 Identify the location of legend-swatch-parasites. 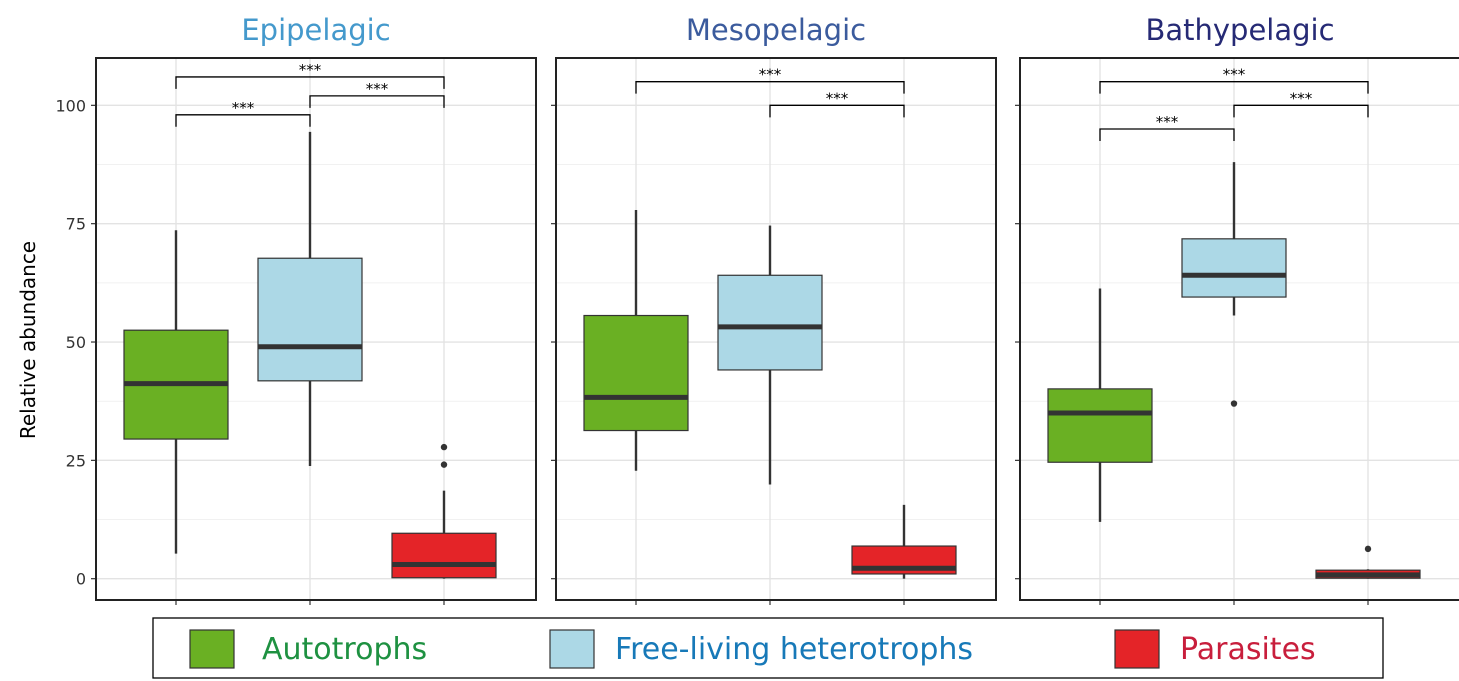
(1137, 649).